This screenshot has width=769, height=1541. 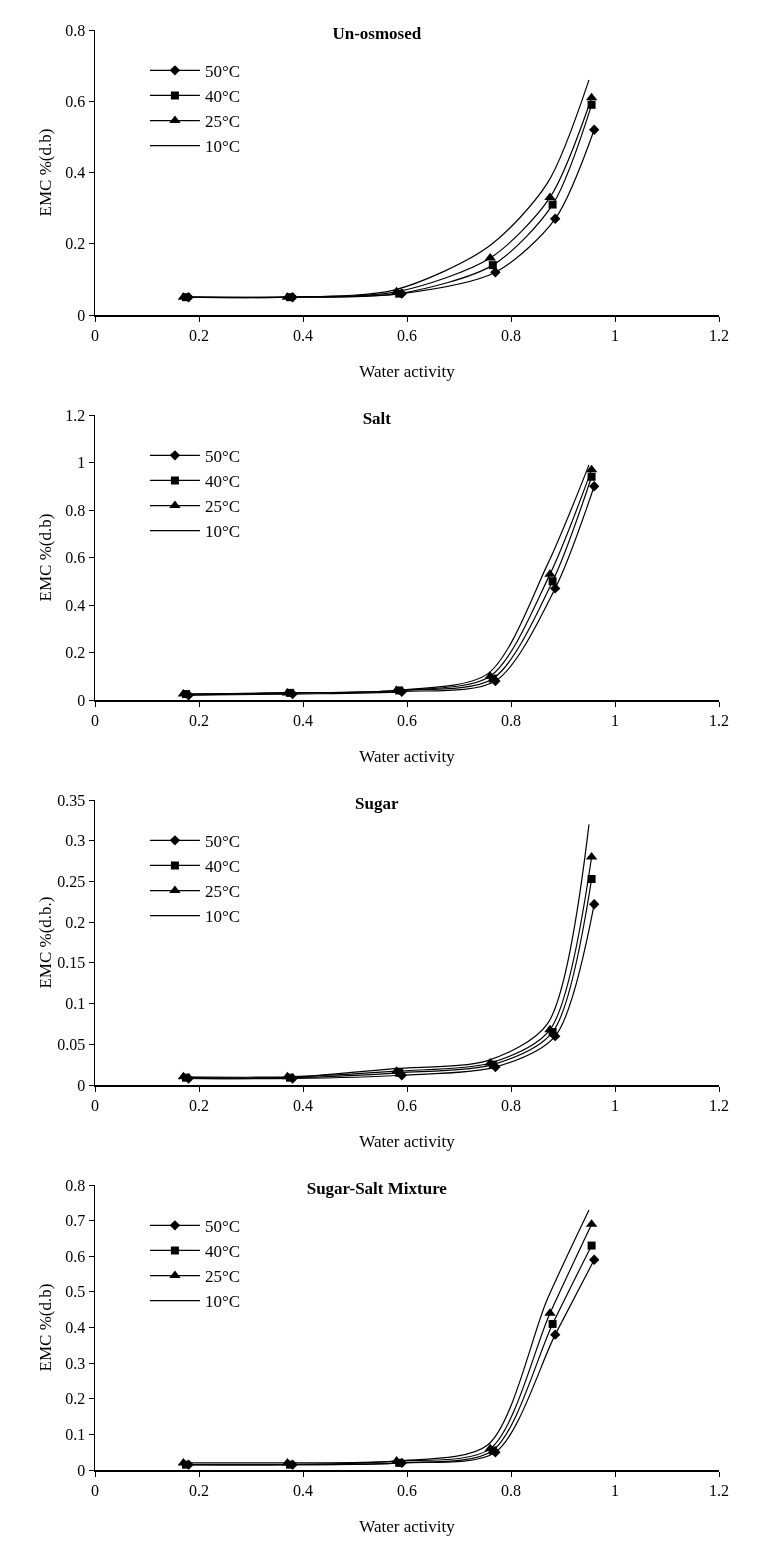 I want to click on chart-title: Un-osmosed, so click(x=377, y=33).